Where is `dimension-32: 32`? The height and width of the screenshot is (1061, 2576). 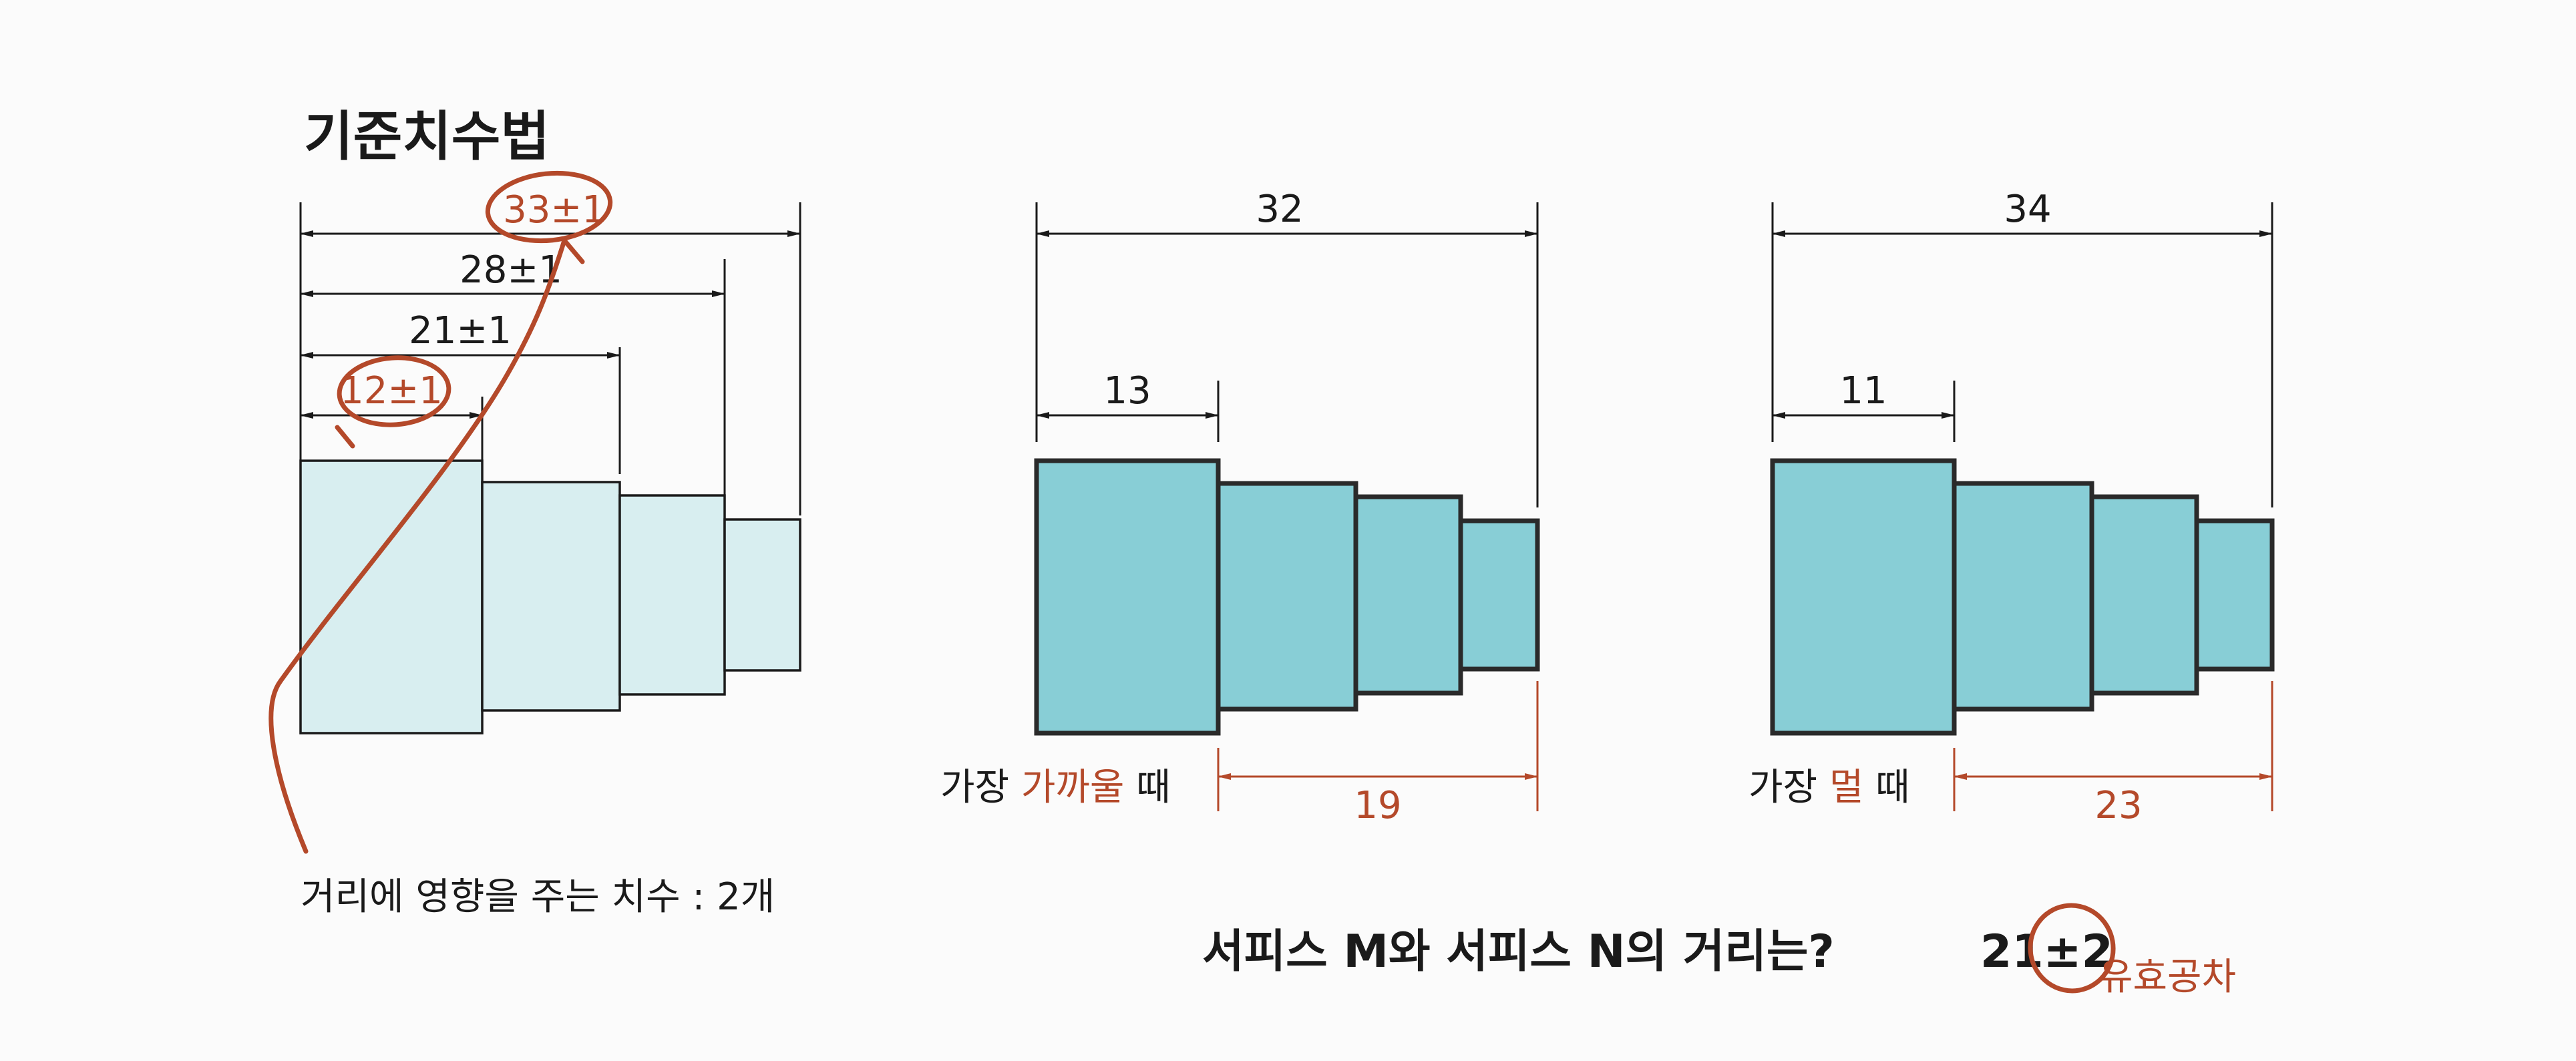
dimension-32: 32 is located at coordinates (1279, 210).